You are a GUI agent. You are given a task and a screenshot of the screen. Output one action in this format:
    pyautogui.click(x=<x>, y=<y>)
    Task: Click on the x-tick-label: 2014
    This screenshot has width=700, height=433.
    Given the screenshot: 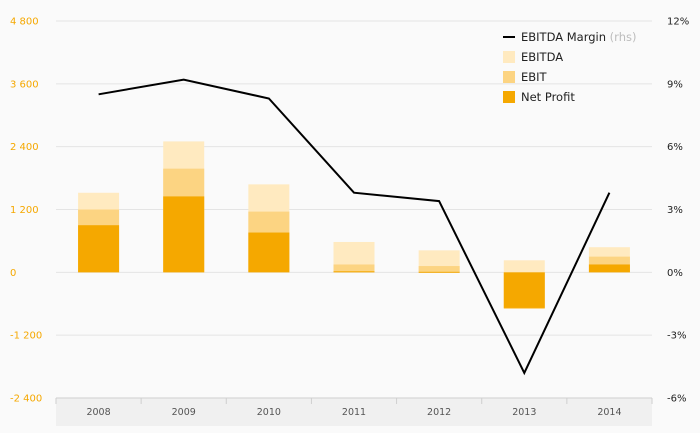 What is the action you would take?
    pyautogui.click(x=609, y=412)
    